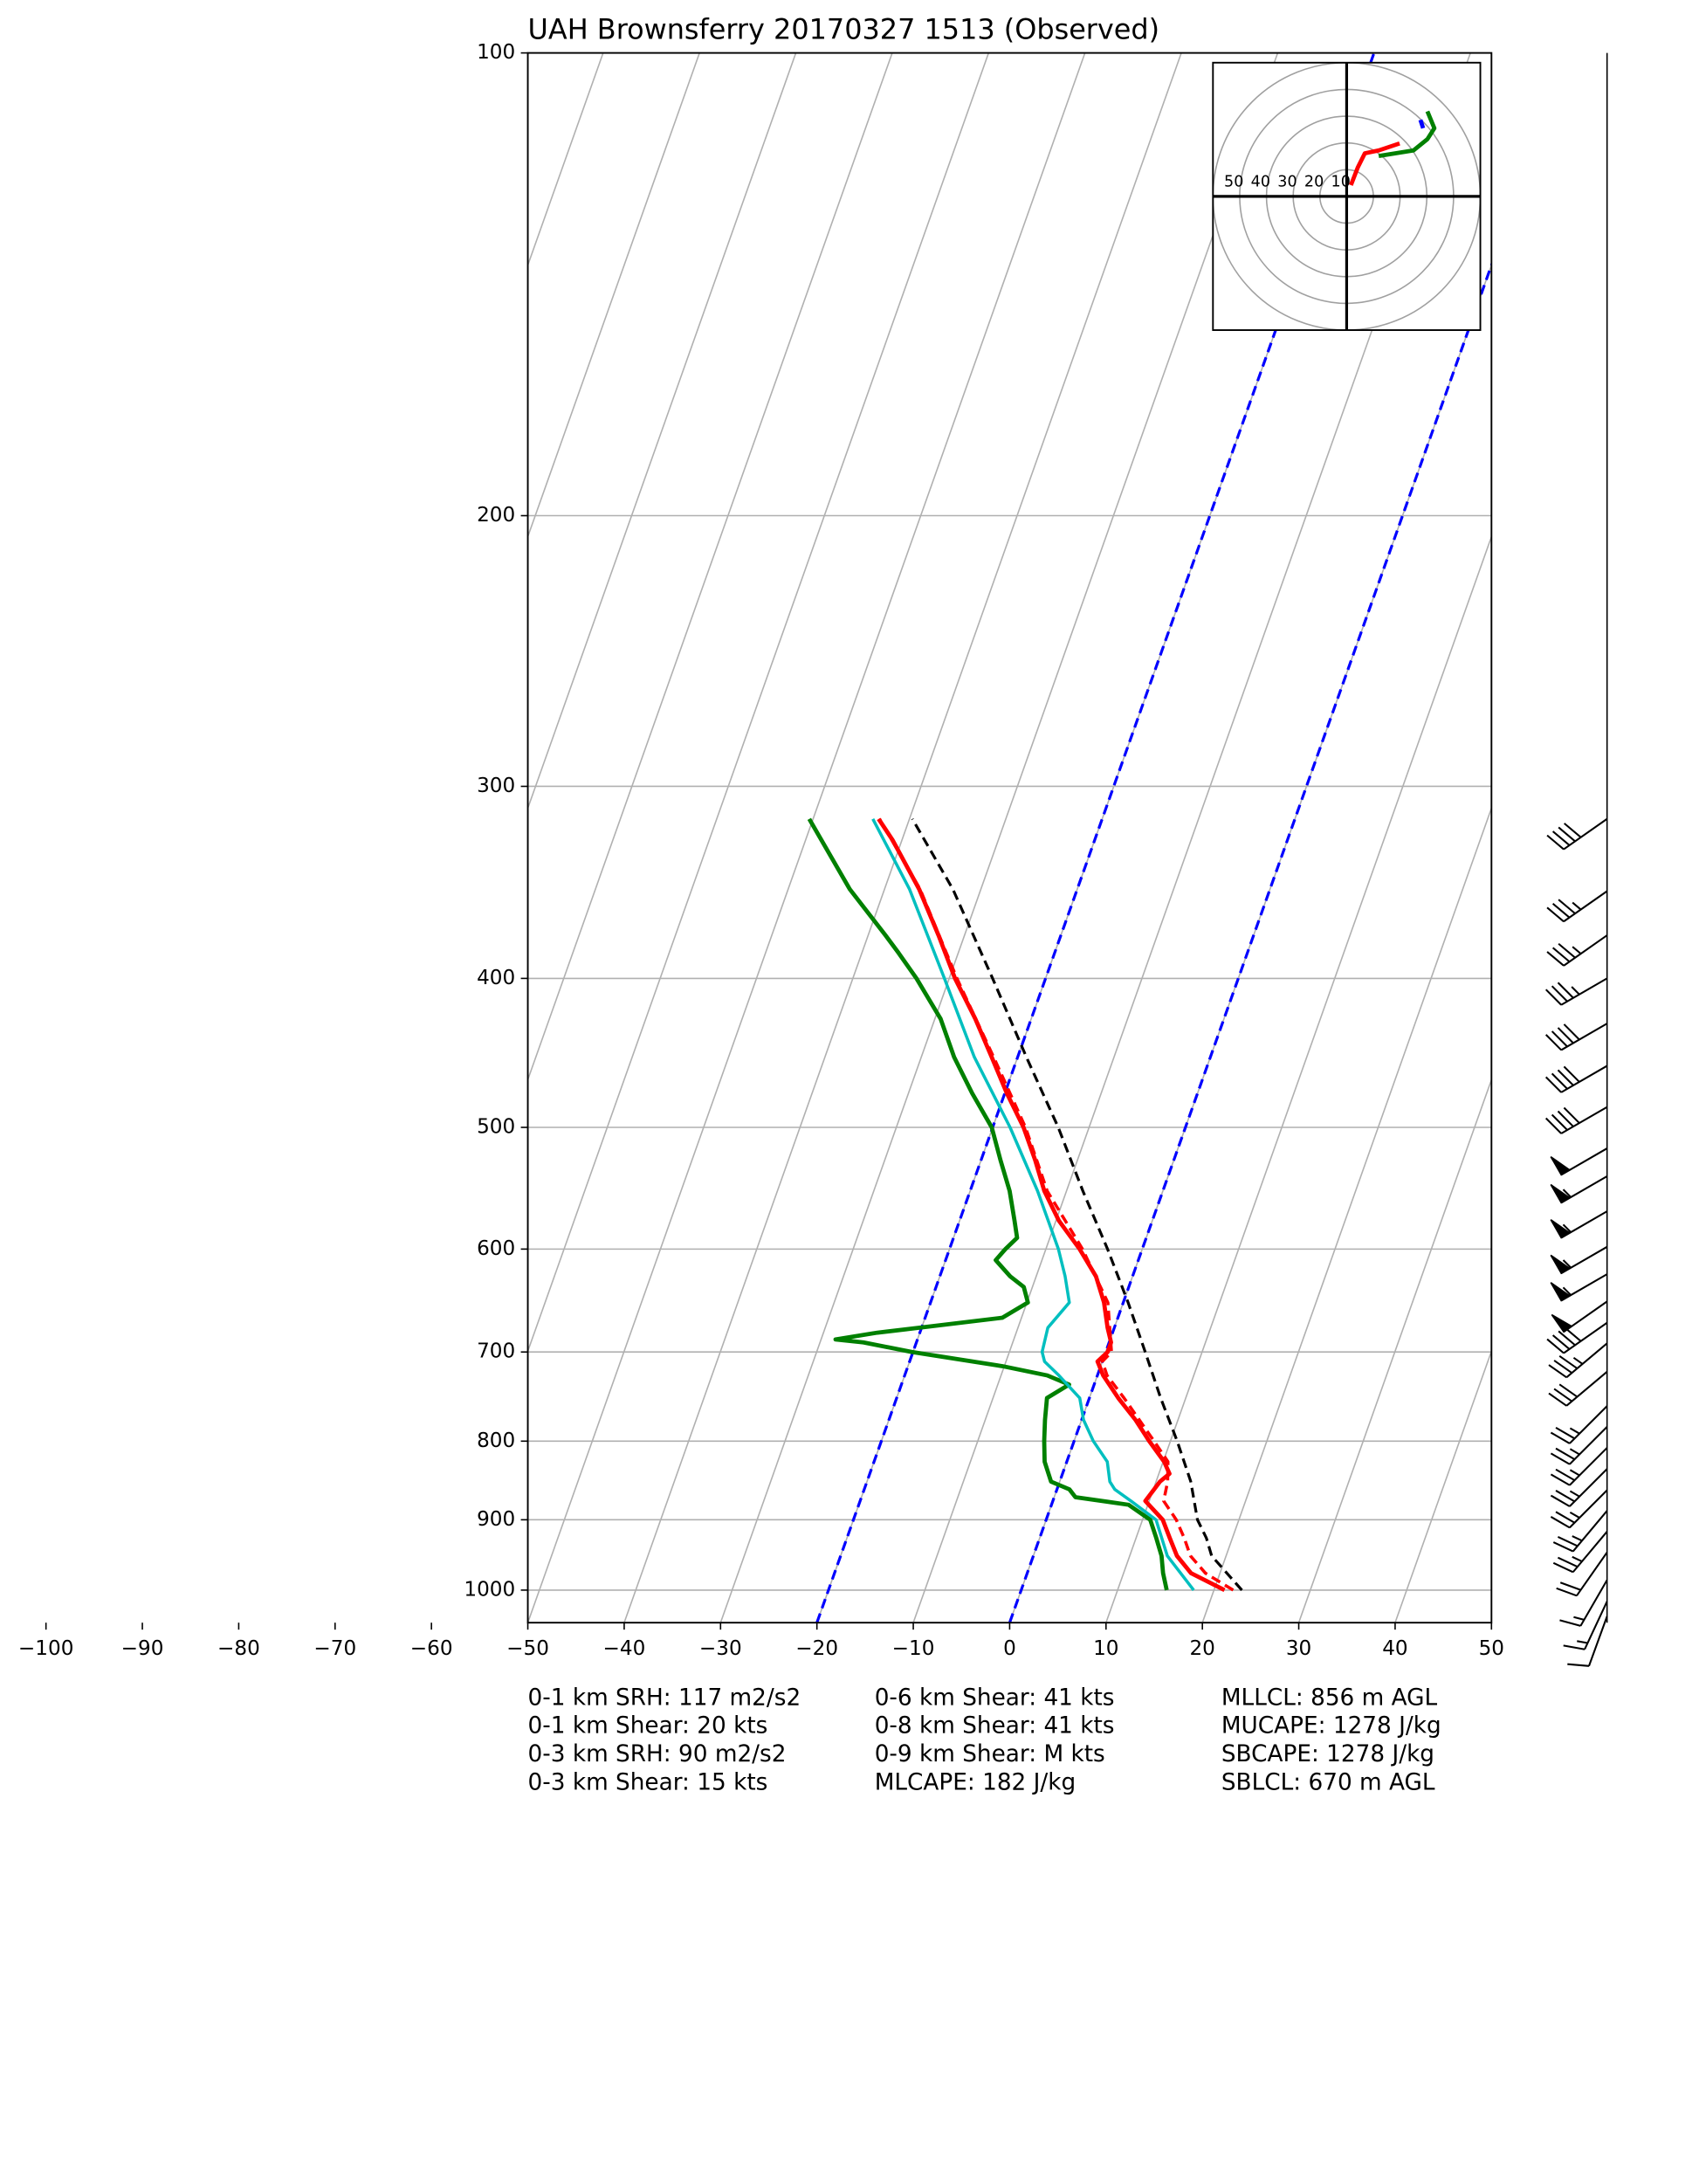 The image size is (1699, 2184). What do you see at coordinates (1233, 182) in the screenshot?
I see `hodograph-ring-label: 50` at bounding box center [1233, 182].